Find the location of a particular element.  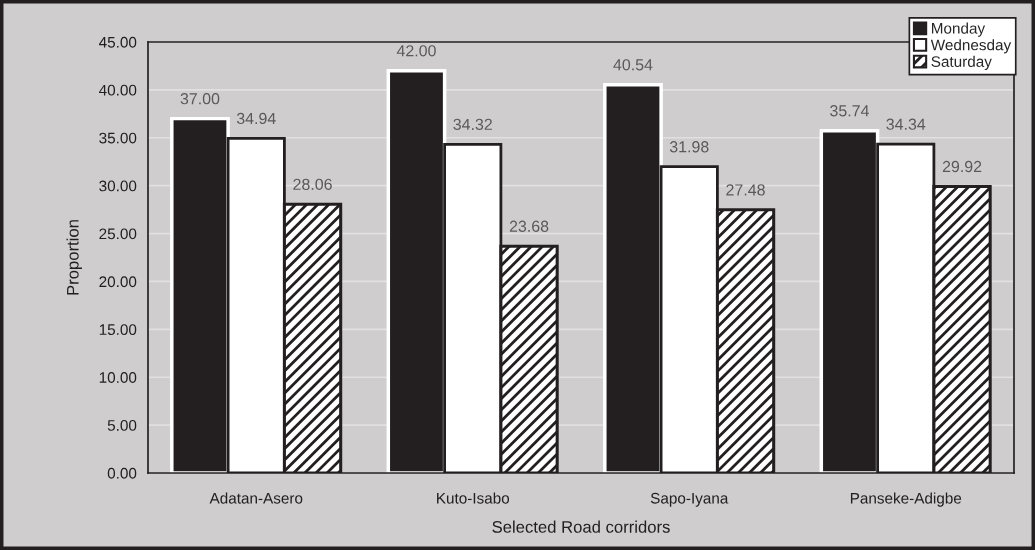

data-label: 40.54 is located at coordinates (633, 65).